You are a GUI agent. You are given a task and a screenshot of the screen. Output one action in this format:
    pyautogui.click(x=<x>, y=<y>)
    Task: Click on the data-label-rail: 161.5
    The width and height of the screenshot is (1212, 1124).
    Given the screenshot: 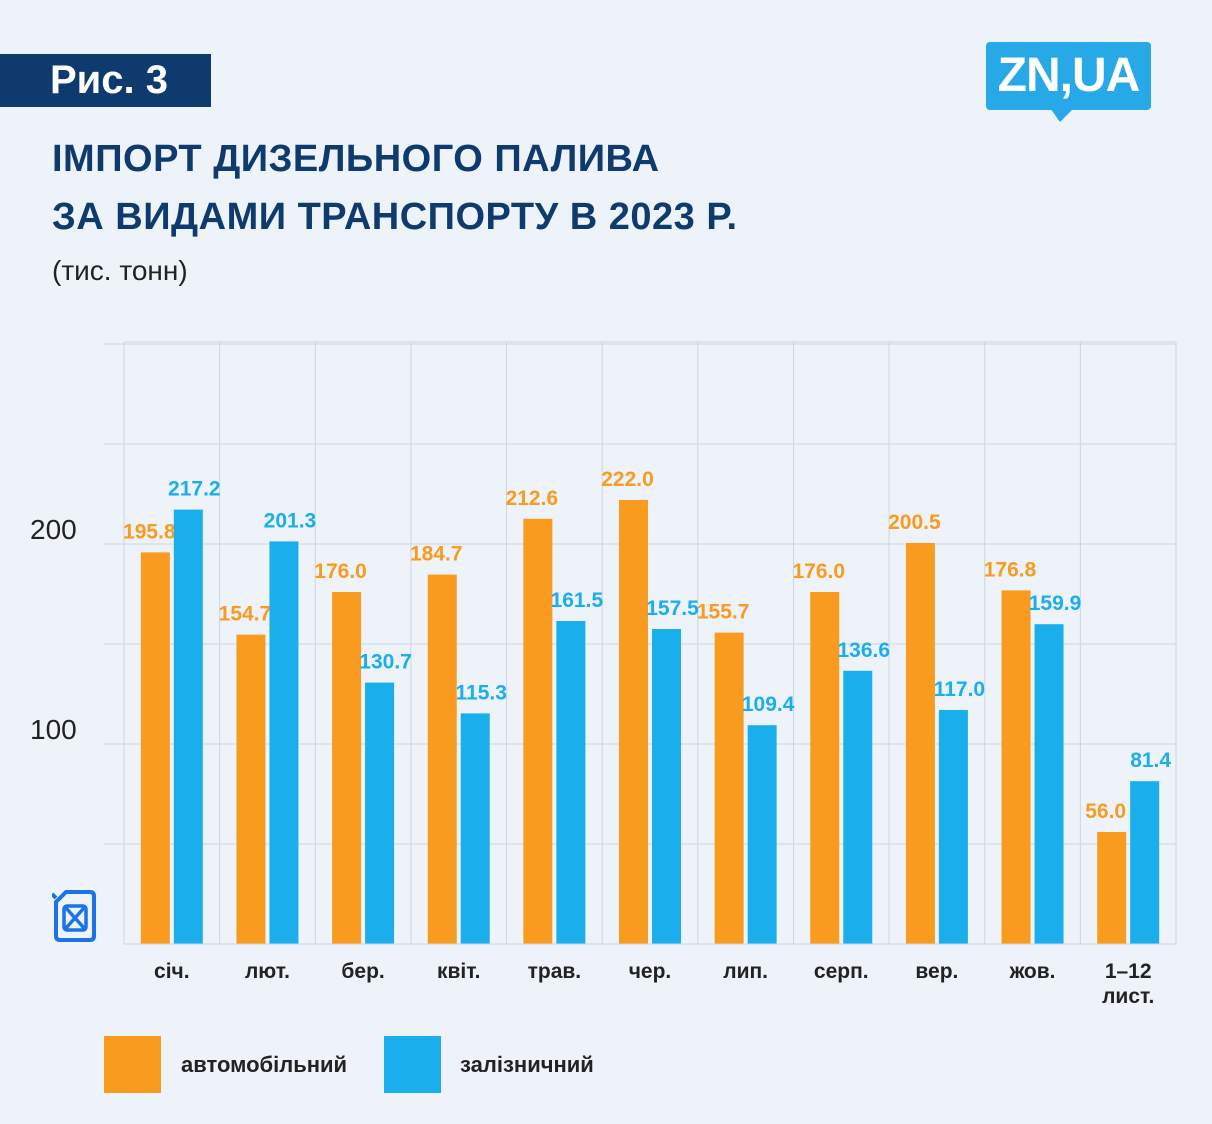 What is the action you would take?
    pyautogui.click(x=577, y=600)
    